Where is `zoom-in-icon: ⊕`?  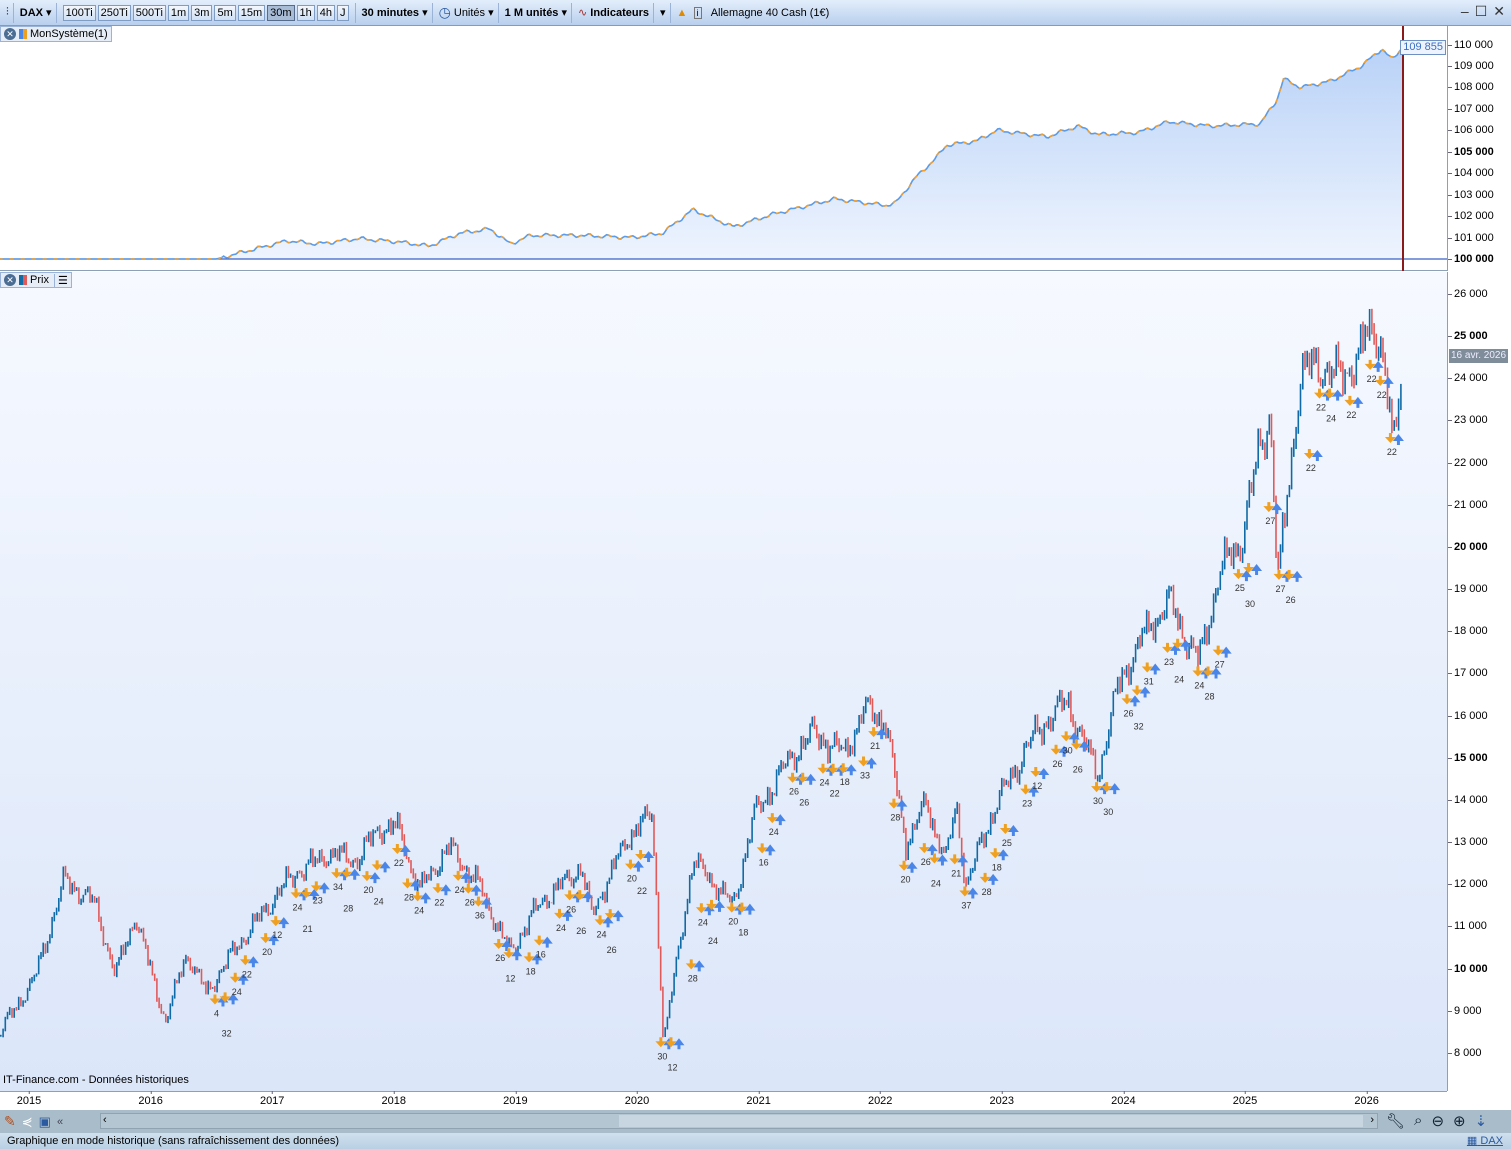
zoom-in-icon: ⊕ is located at coordinates (1459, 1121).